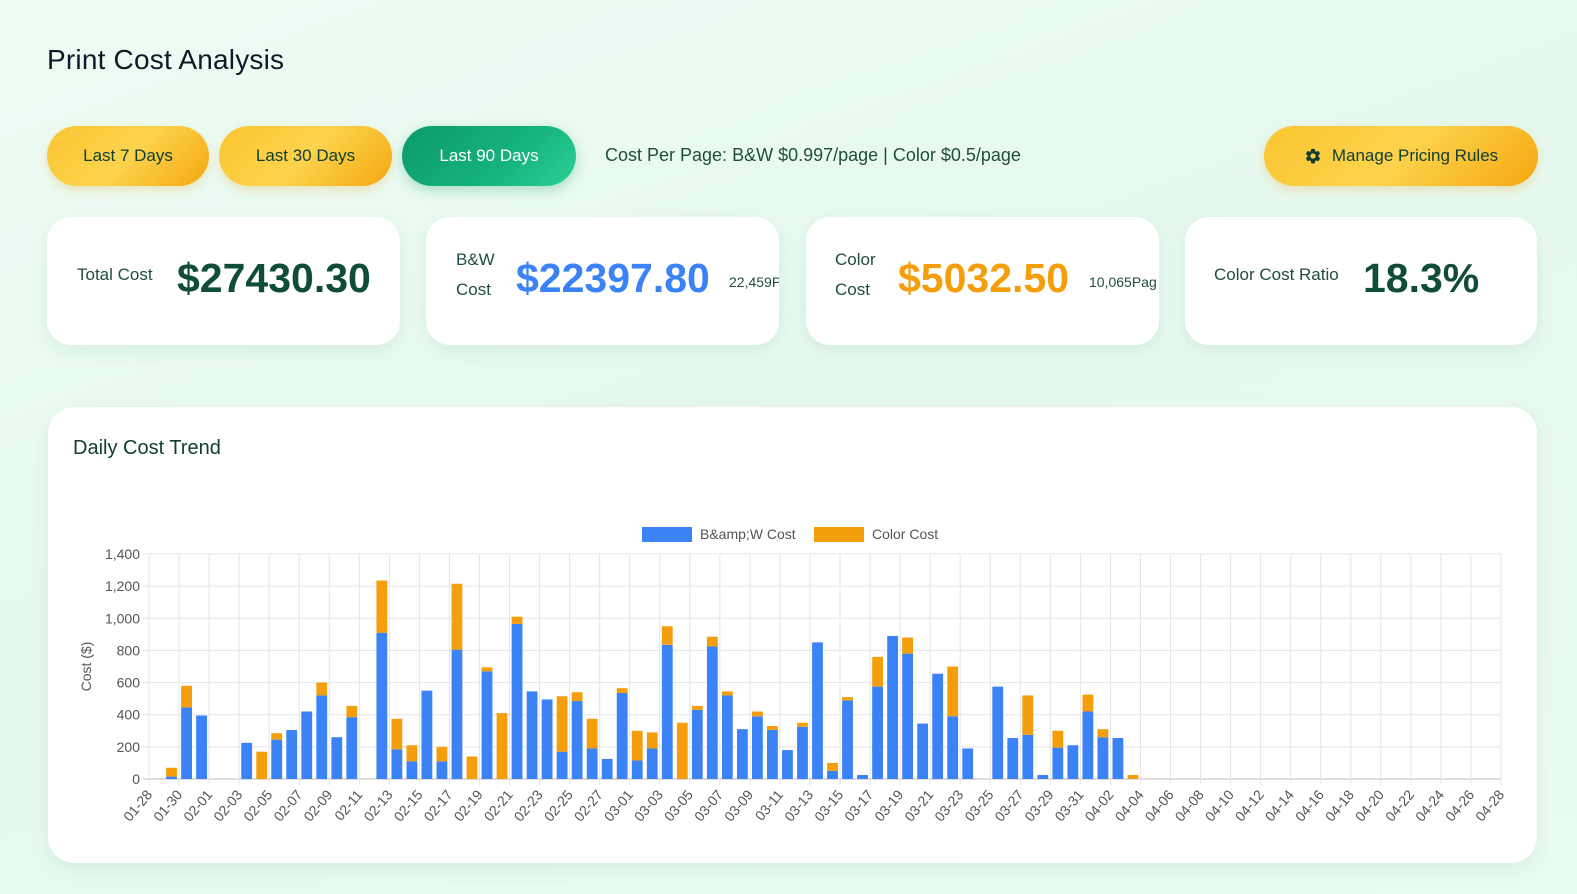  What do you see at coordinates (475, 259) in the screenshot?
I see `bw-cost-label-line1: B&W` at bounding box center [475, 259].